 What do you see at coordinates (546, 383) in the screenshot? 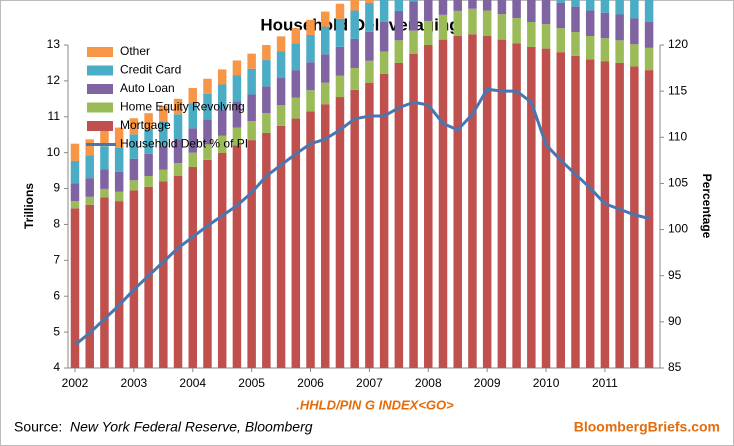
I see `x-tick-label: 2010` at bounding box center [546, 383].